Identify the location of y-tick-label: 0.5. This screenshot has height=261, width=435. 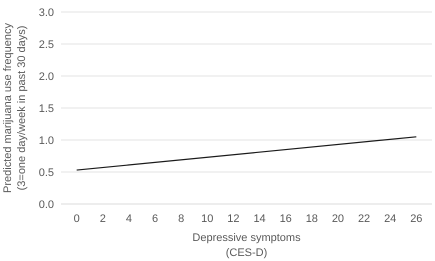
(46, 172).